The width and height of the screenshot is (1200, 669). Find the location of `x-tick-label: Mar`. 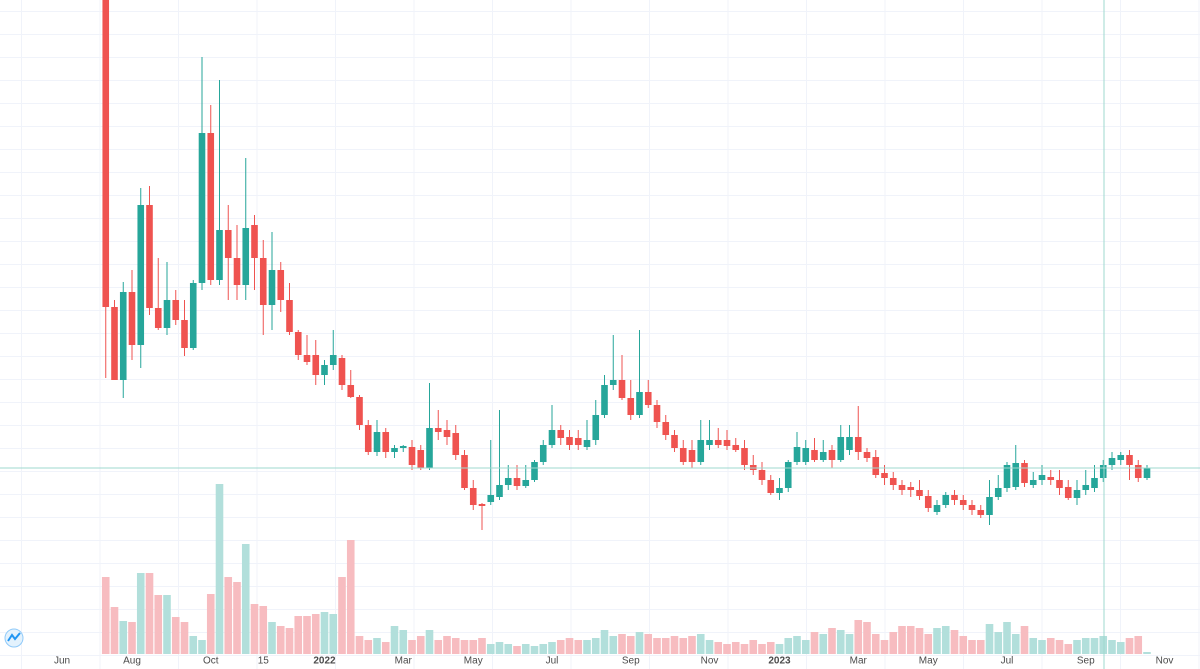

x-tick-label: Mar is located at coordinates (859, 661).